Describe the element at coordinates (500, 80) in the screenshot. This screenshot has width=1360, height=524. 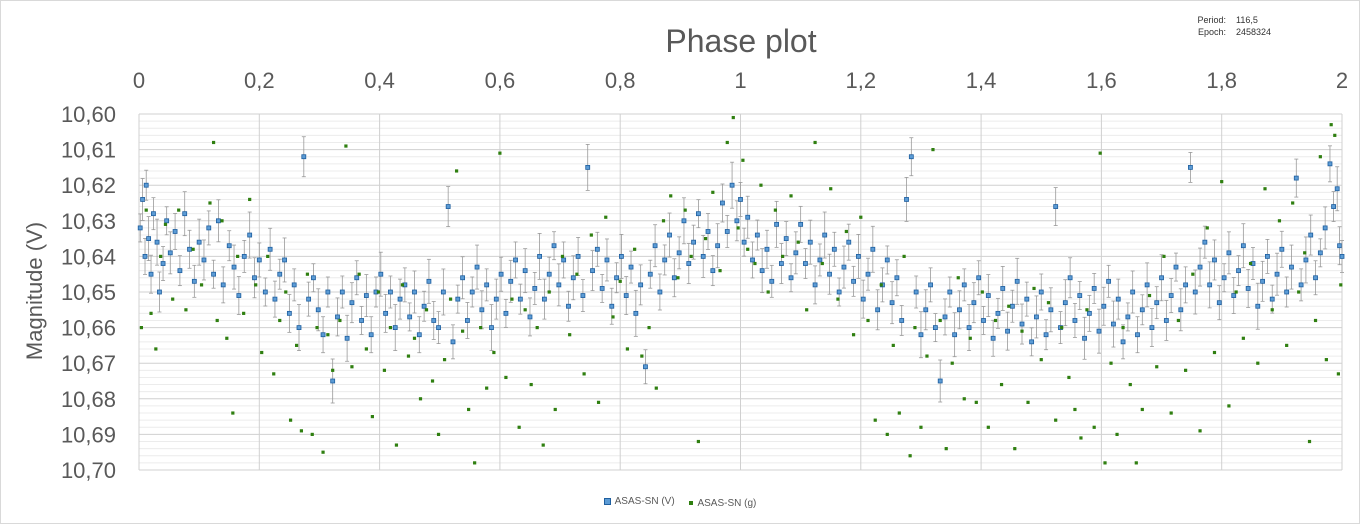
I see `x-tick-label: 0,6` at that location.